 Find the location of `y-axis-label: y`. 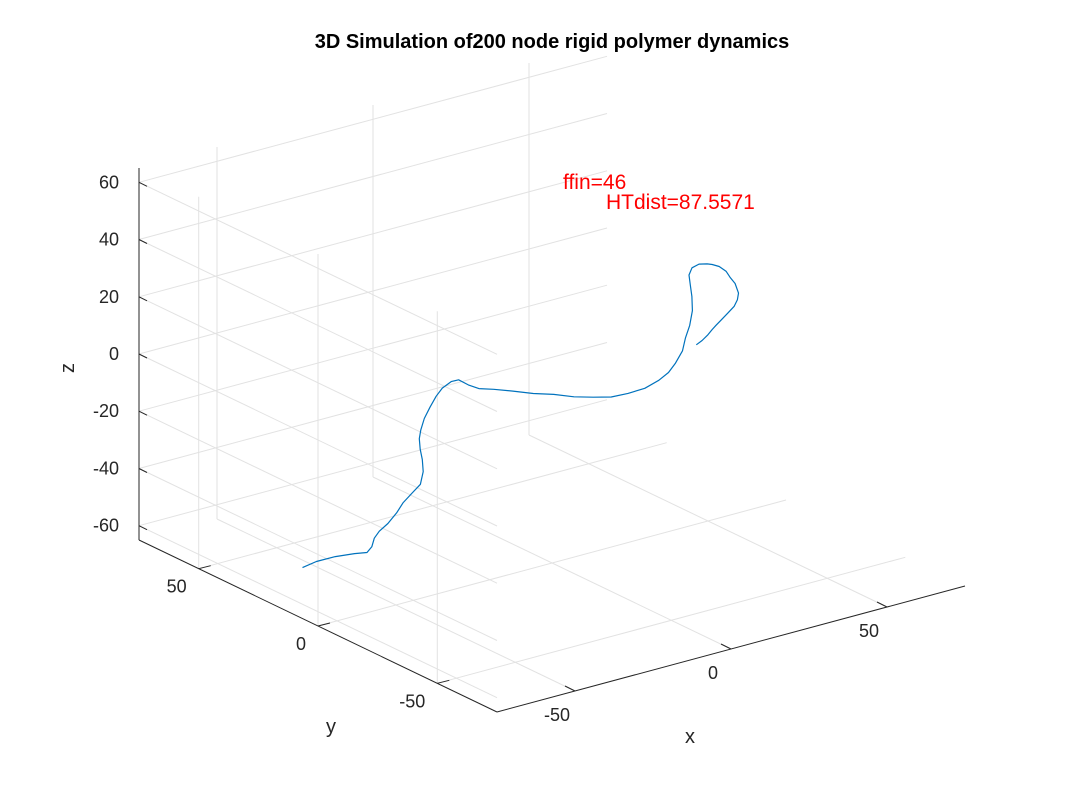

y-axis-label: y is located at coordinates (331, 727).